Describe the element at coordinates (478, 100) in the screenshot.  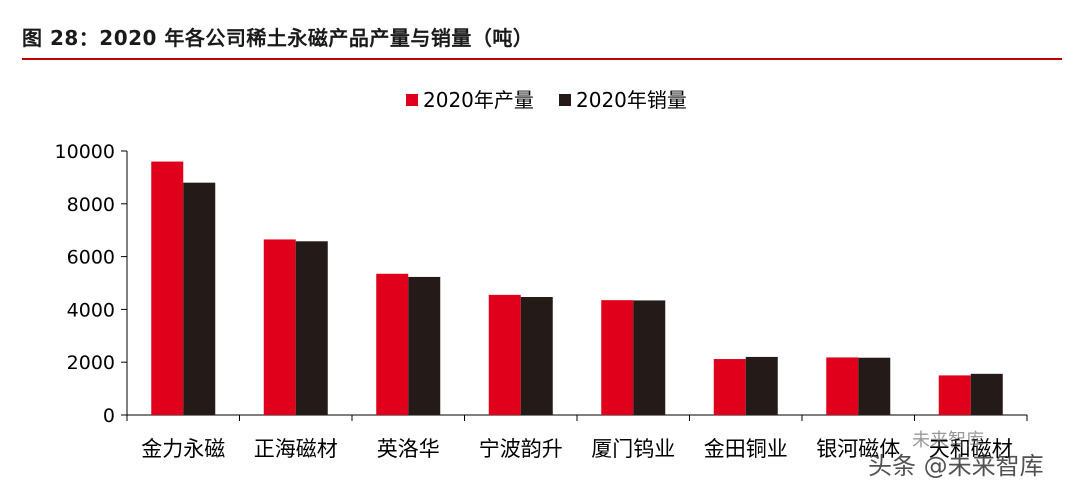
I see `legend-label: 2020年产量` at that location.